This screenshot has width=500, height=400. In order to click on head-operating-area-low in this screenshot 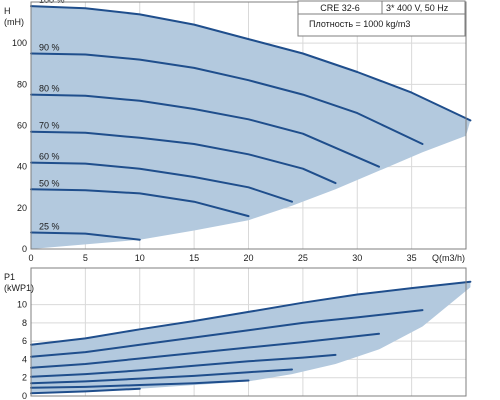, I will do `click(85, 240)`.